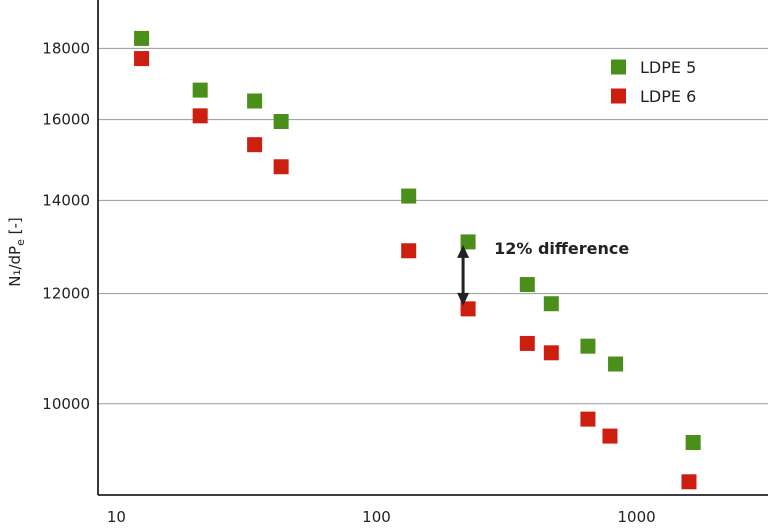 This screenshot has height=528, width=768. I want to click on difference-arrow-head-bottom, so click(463, 299).